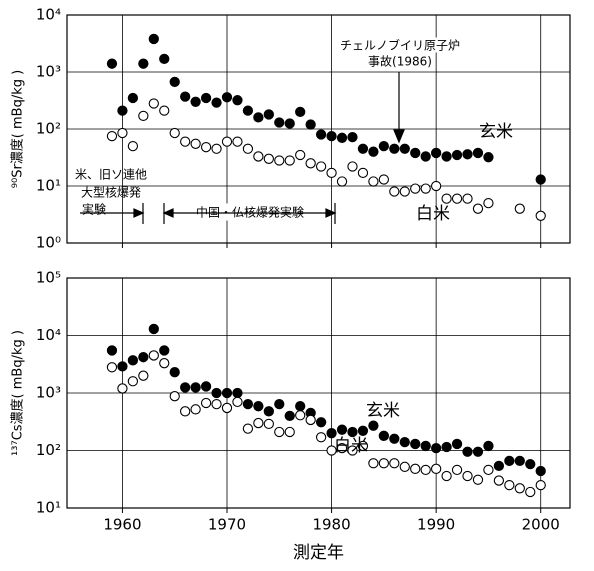  What do you see at coordinates (94, 209) in the screenshot?
I see `annotation: 実験` at bounding box center [94, 209].